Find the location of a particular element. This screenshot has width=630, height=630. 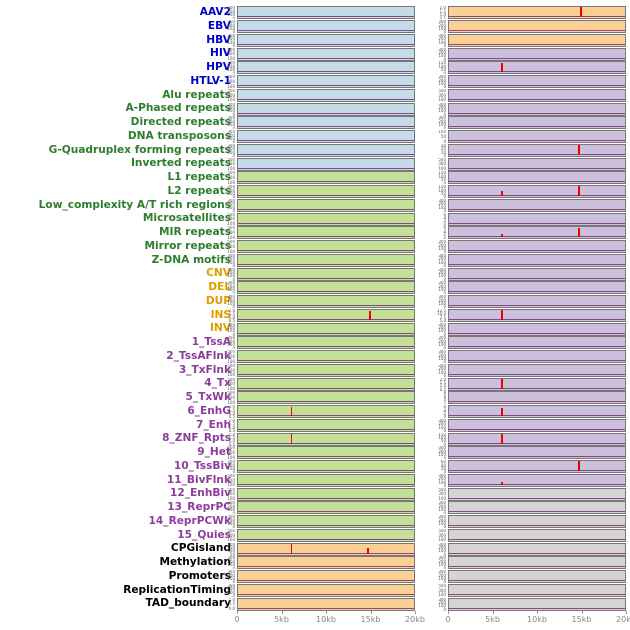

row-label: 5_TxWk is located at coordinates (208, 397).